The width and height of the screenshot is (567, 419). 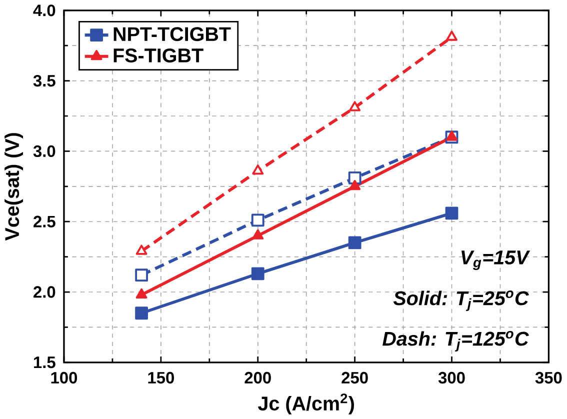 I want to click on annotation: Solid: T$_{j}$=25$^{o}$C, so click(x=461, y=301).